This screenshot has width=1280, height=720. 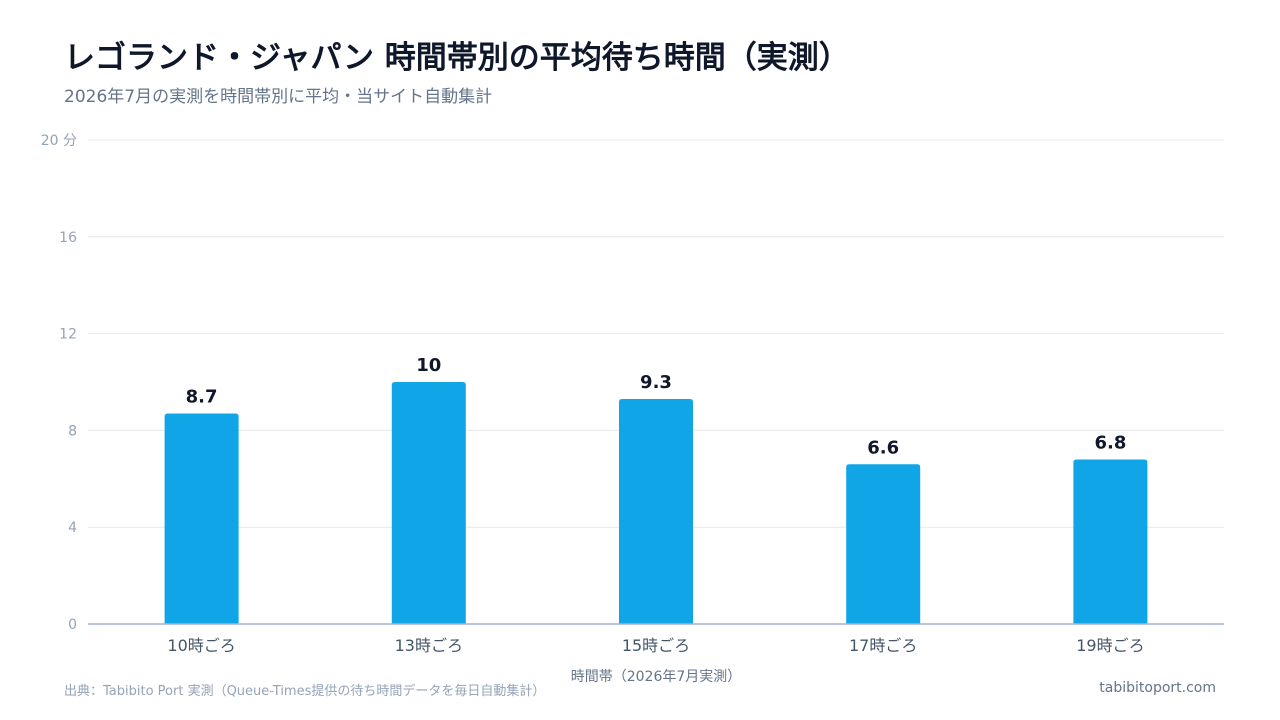 What do you see at coordinates (202, 396) in the screenshot?
I see `bar-value-label: 8.7` at bounding box center [202, 396].